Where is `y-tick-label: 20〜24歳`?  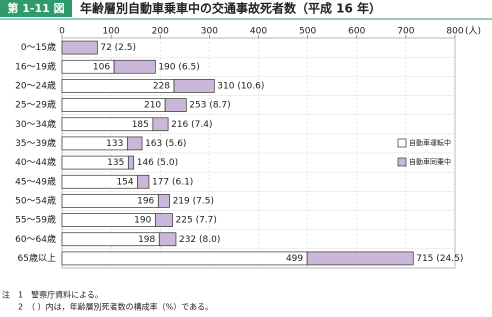 y-tick-label: 20〜24歳 is located at coordinates (35, 85).